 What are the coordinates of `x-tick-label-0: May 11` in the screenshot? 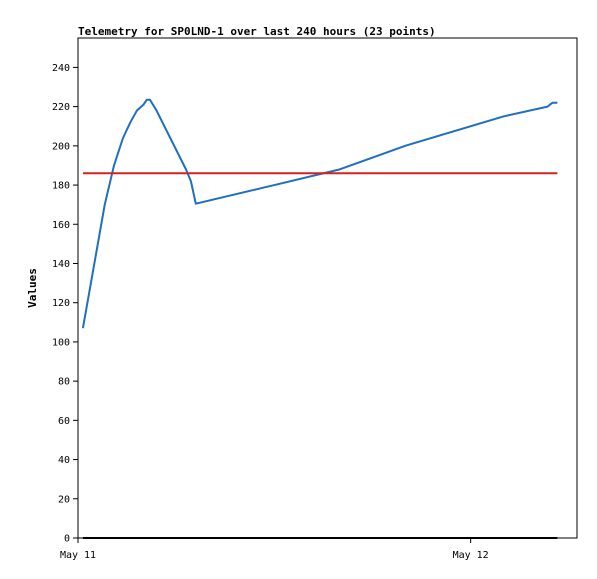 It's located at (78, 555).